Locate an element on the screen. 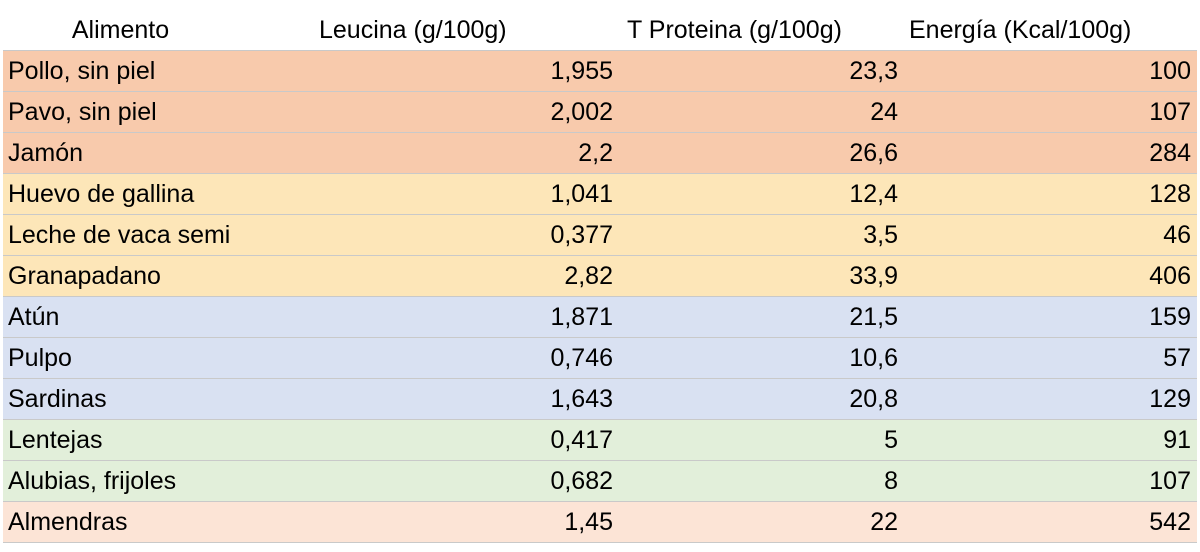  header-protein: T Proteina (g/100g) is located at coordinates (761, 30).